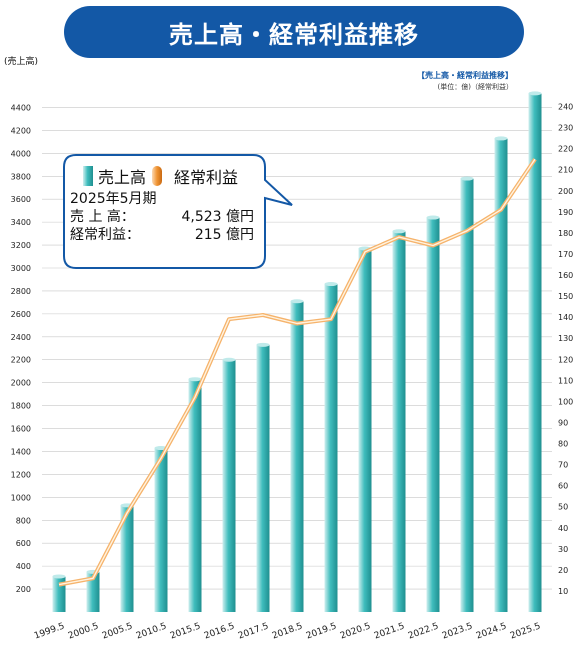  Describe the element at coordinates (563, 528) in the screenshot. I see `right-tick-label: 40` at that location.